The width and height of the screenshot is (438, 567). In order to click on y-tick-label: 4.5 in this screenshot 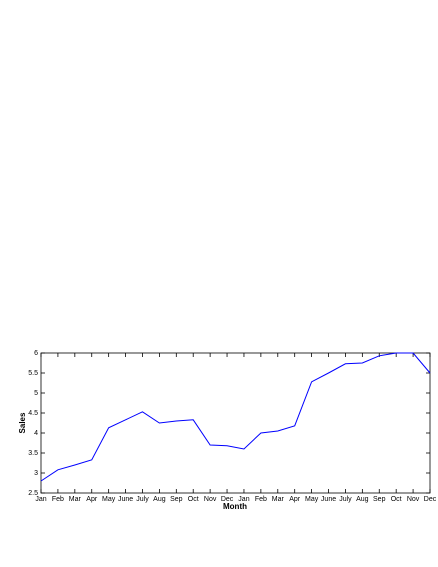, I will do `click(33, 413)`.